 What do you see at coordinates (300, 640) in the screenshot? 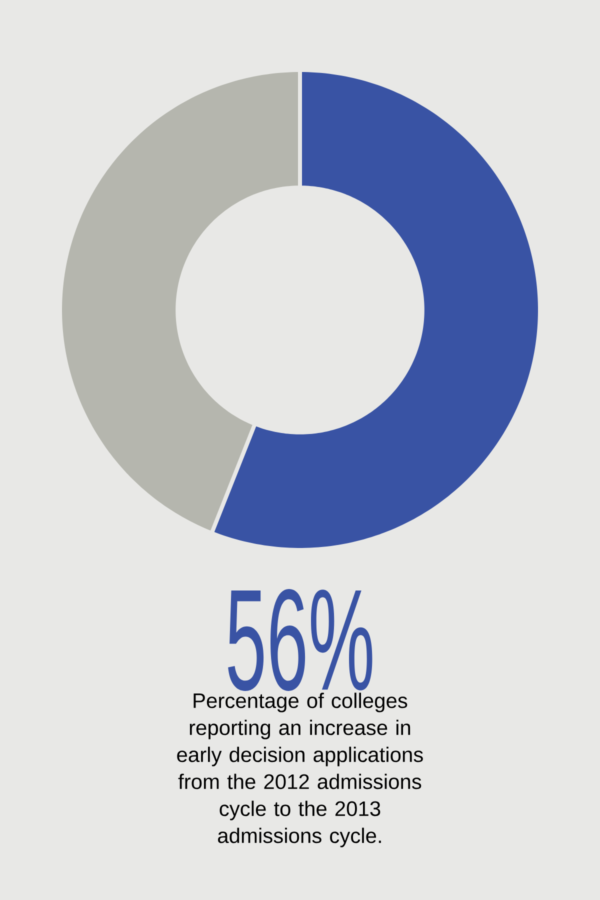
I see `data-label: 56%` at bounding box center [300, 640].